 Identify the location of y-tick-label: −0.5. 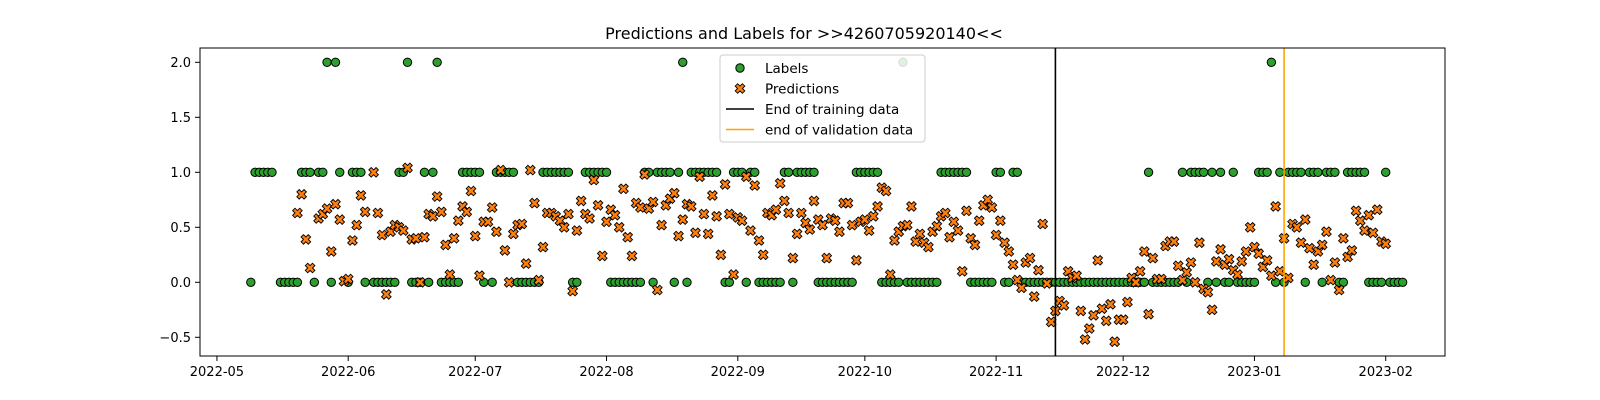
(175, 338).